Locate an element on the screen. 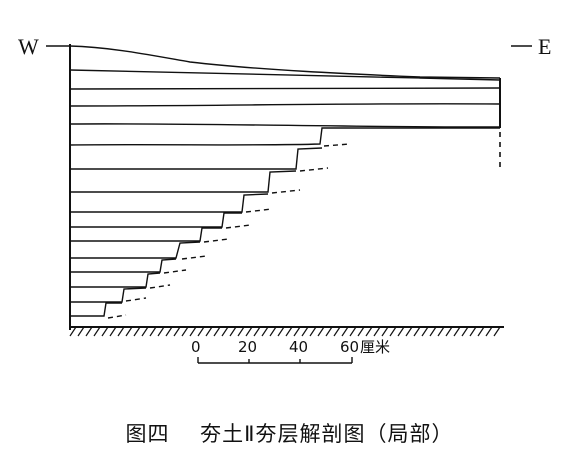 Image resolution: width=579 pixels, height=465 pixels. scale-bar is located at coordinates (275, 360).